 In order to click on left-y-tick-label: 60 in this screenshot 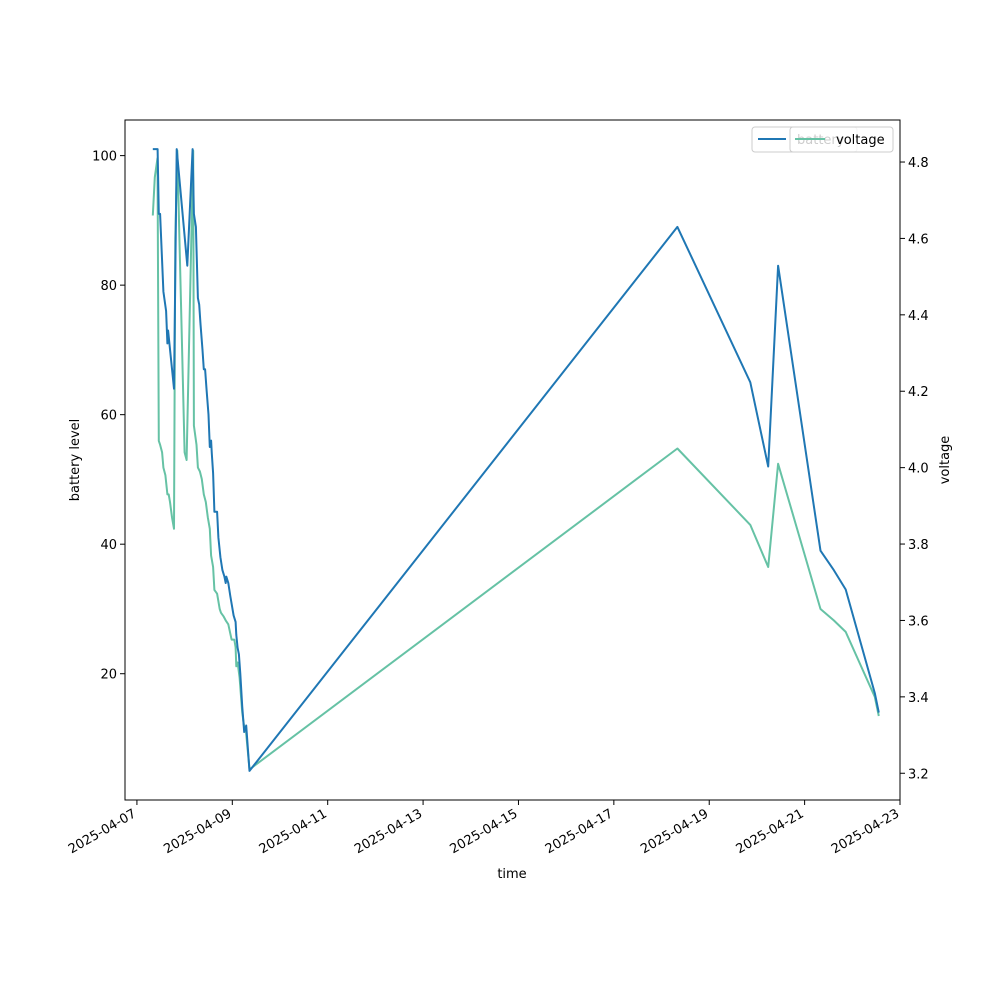, I will do `click(108, 416)`.